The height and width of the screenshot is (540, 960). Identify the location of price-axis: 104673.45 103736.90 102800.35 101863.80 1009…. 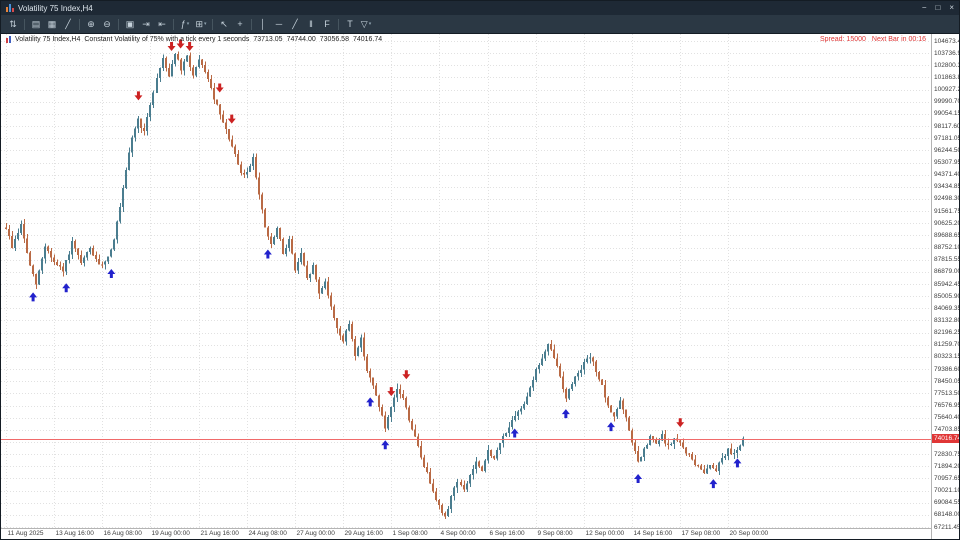
(945, 286).